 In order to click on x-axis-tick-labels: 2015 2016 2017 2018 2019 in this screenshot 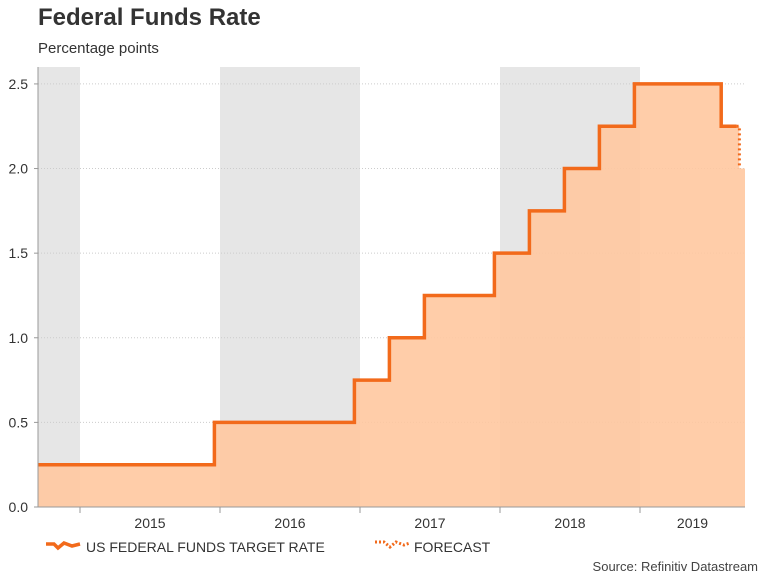, I will do `click(421, 523)`.